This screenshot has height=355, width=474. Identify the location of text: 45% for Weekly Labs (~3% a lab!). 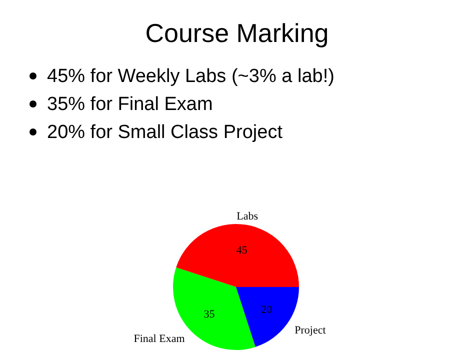
(190, 76).